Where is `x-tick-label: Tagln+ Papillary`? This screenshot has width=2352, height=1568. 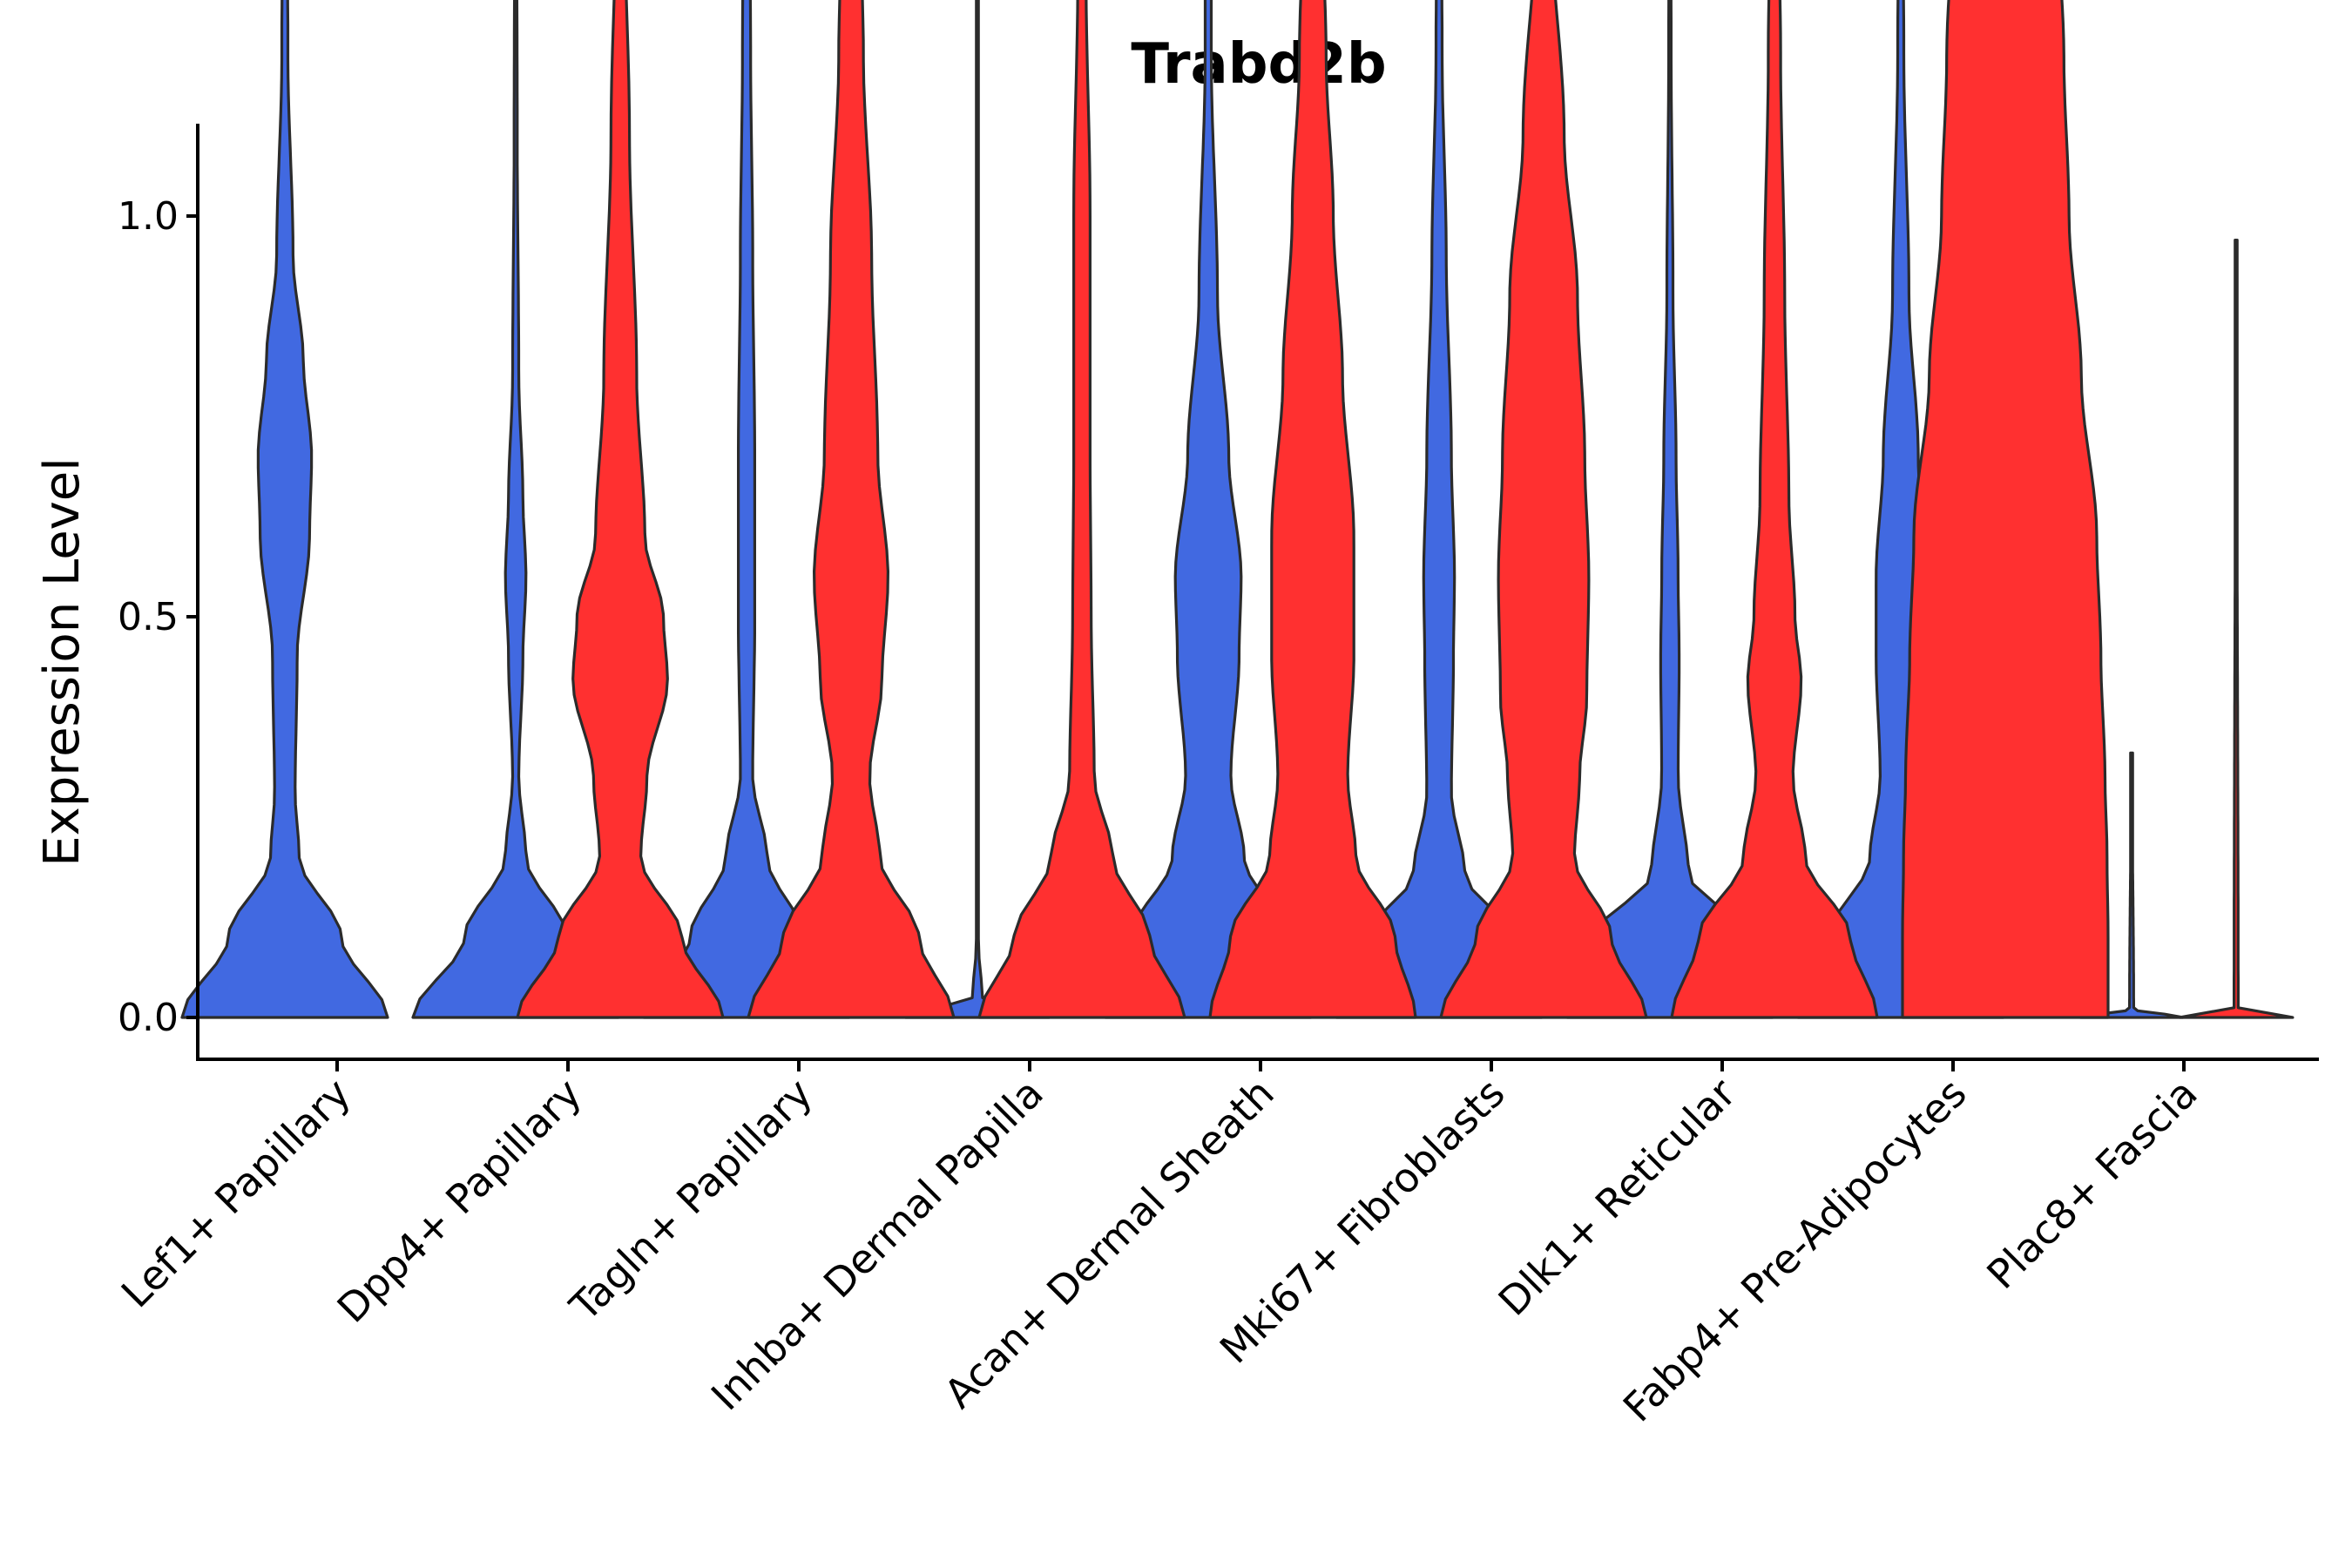 x-tick-label: Tagln+ Papillary is located at coordinates (690, 1201).